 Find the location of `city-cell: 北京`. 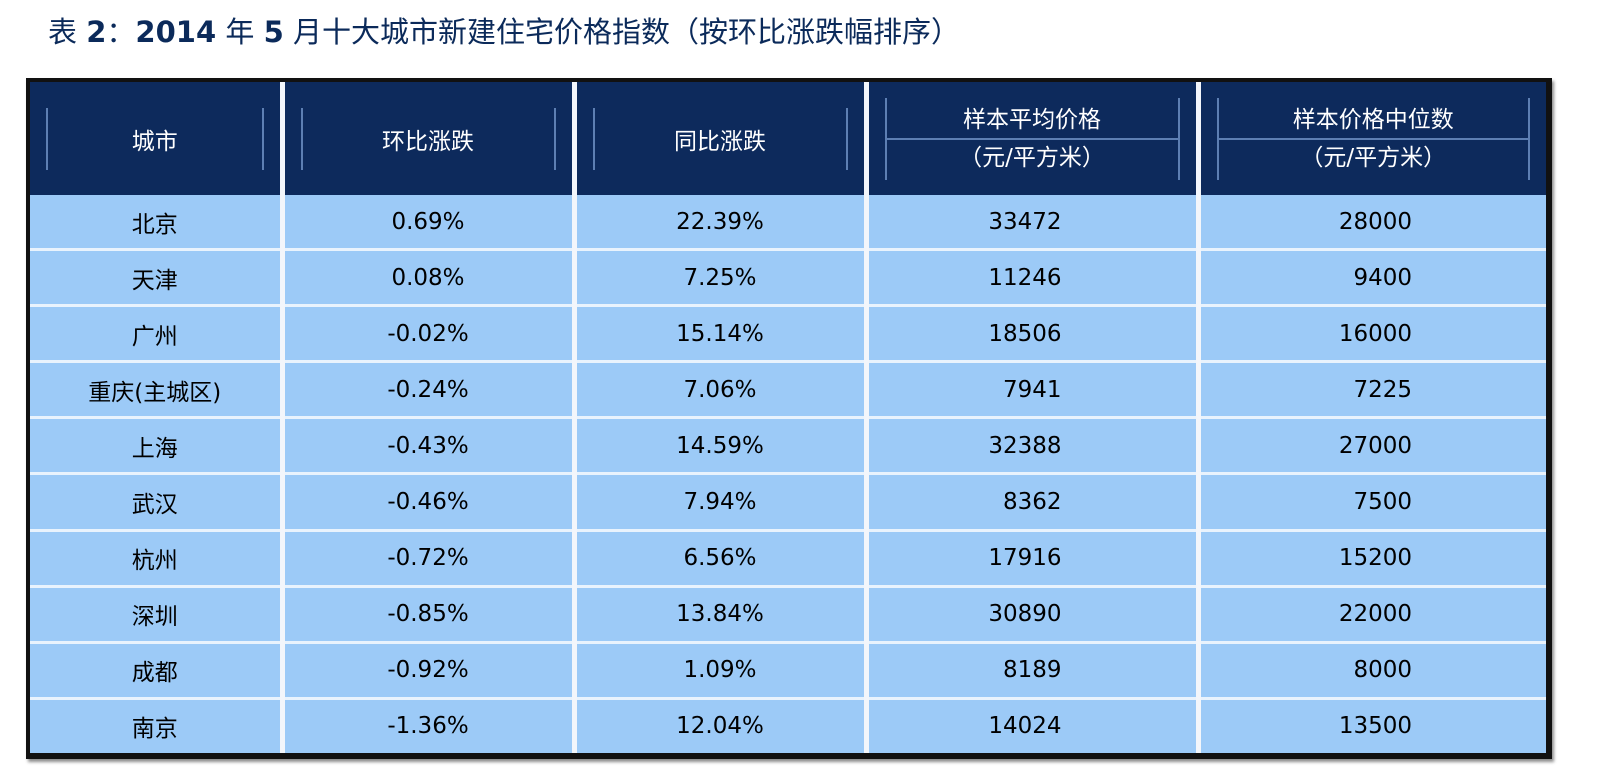

city-cell: 北京 is located at coordinates (157, 222).